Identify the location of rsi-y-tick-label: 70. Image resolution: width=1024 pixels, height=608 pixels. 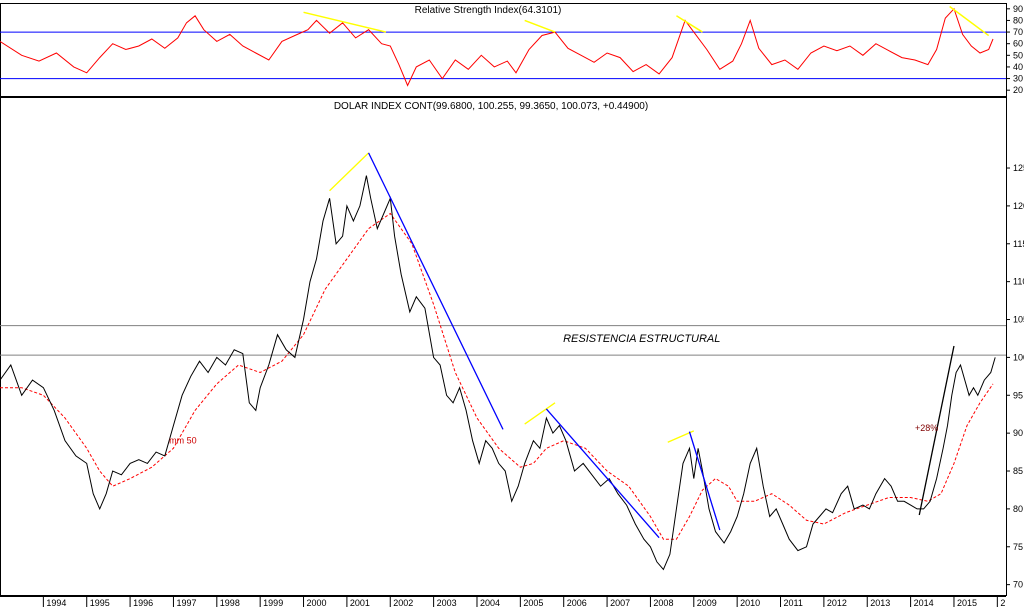
(1018, 32).